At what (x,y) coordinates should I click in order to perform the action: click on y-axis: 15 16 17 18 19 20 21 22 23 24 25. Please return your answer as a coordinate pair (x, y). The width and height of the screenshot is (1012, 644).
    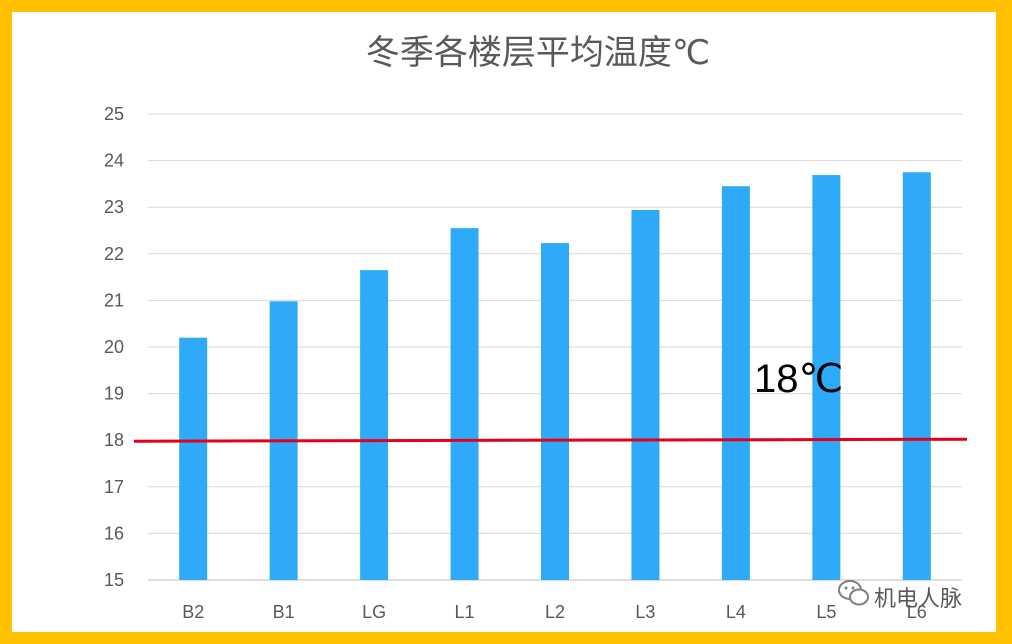
    Looking at the image, I should click on (114, 347).